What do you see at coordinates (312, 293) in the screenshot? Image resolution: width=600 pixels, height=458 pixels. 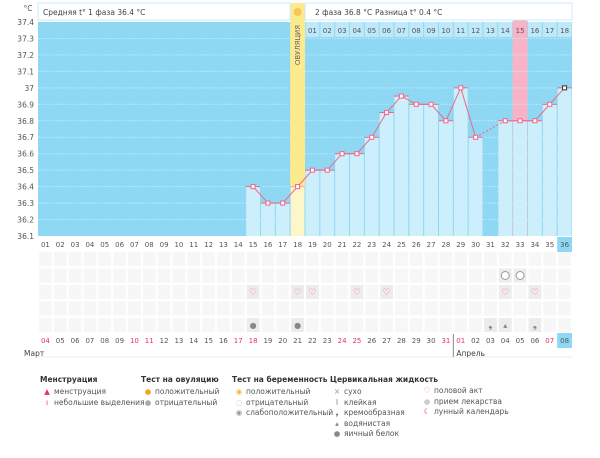 I see `heart-icon: ♡` at bounding box center [312, 293].